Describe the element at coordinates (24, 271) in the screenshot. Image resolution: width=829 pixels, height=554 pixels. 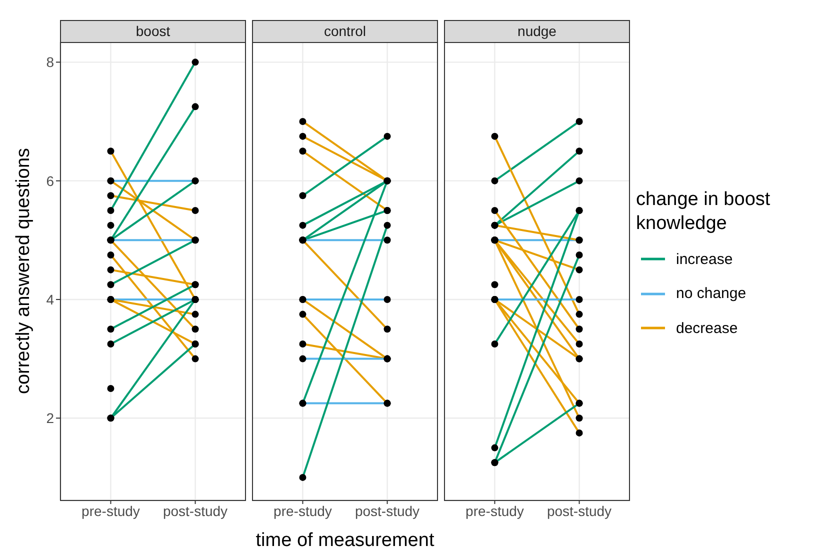
I see `y-axis-title: correctly answered questions` at that location.